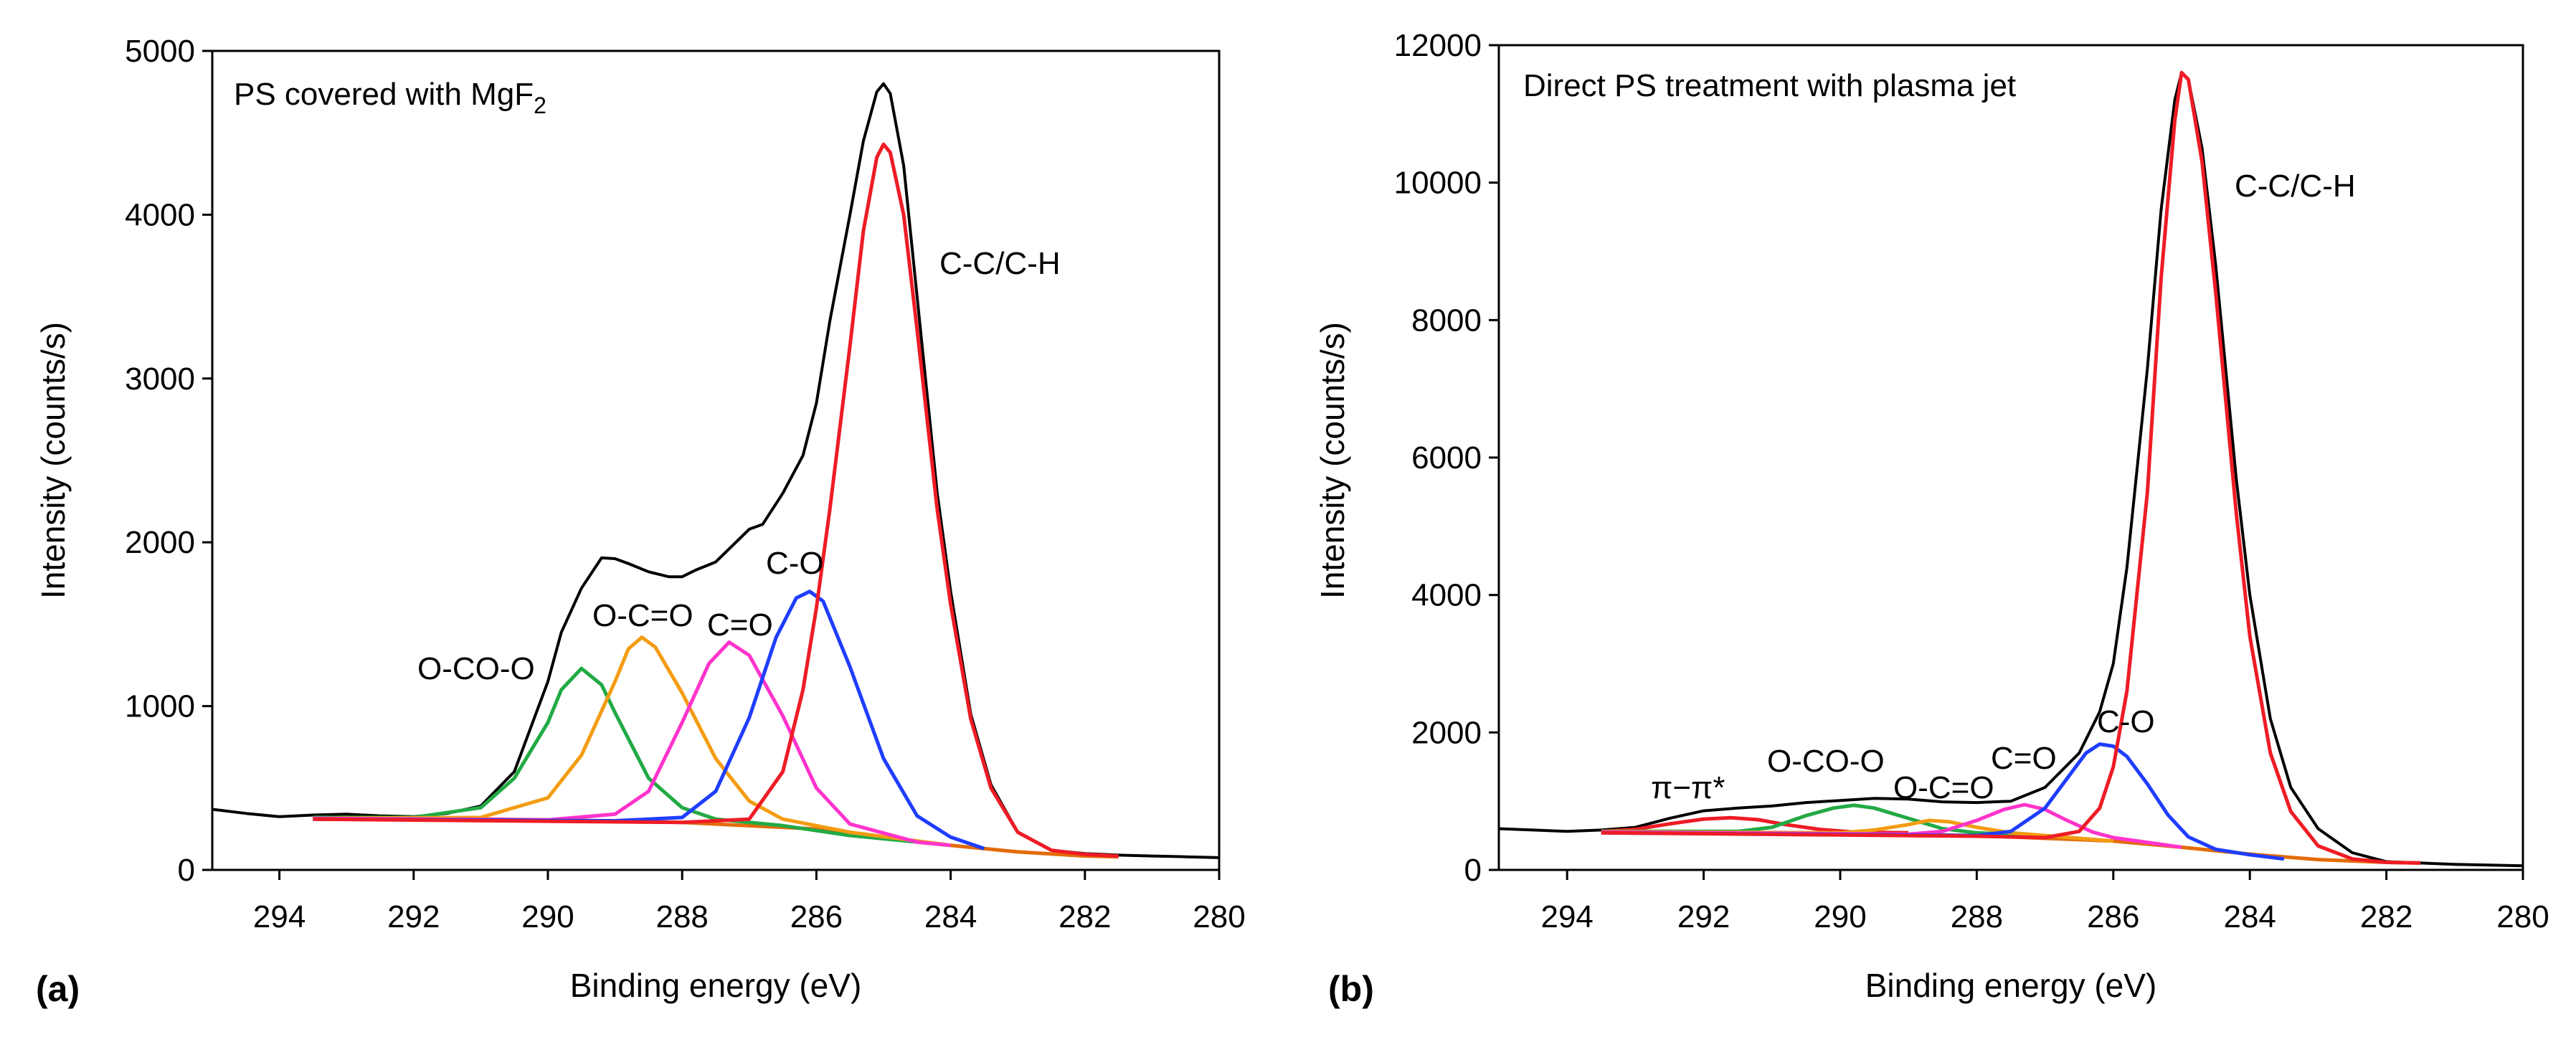 This screenshot has width=2576, height=1037. What do you see at coordinates (1351, 989) in the screenshot?
I see `panel-b-label: (b)` at bounding box center [1351, 989].